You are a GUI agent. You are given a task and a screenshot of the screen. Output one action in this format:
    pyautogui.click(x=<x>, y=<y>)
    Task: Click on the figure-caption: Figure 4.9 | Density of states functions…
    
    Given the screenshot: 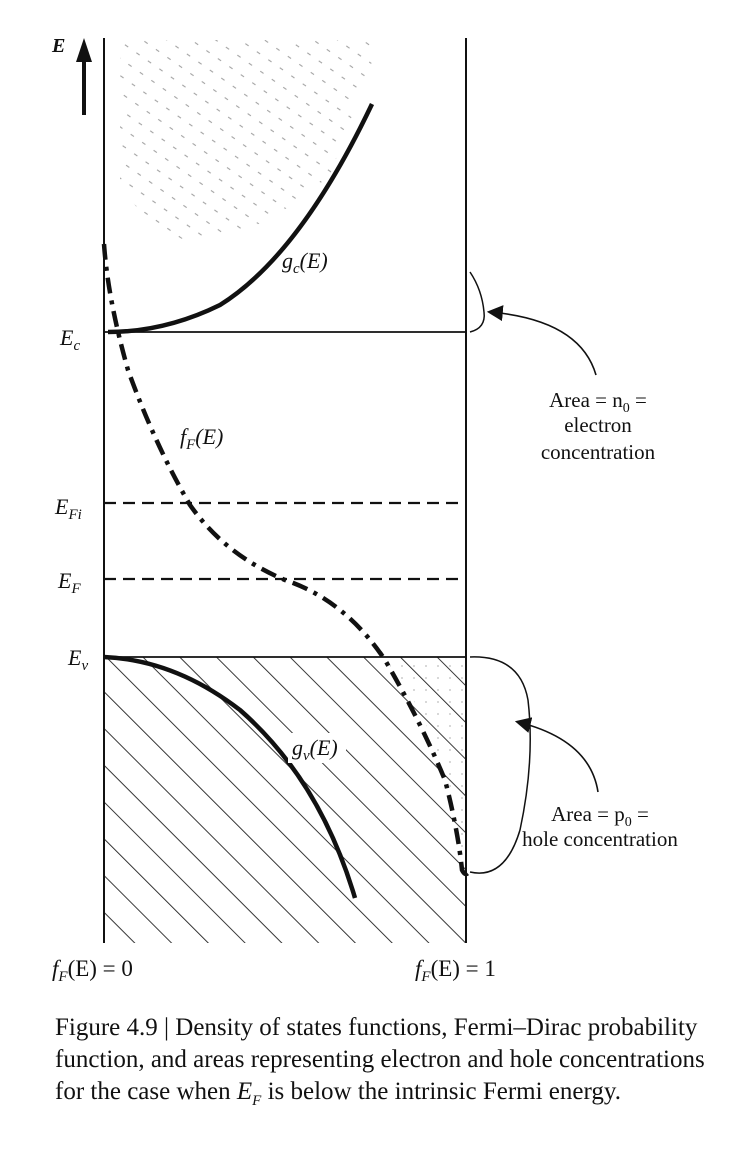 What is the action you would take?
    pyautogui.click(x=380, y=1064)
    